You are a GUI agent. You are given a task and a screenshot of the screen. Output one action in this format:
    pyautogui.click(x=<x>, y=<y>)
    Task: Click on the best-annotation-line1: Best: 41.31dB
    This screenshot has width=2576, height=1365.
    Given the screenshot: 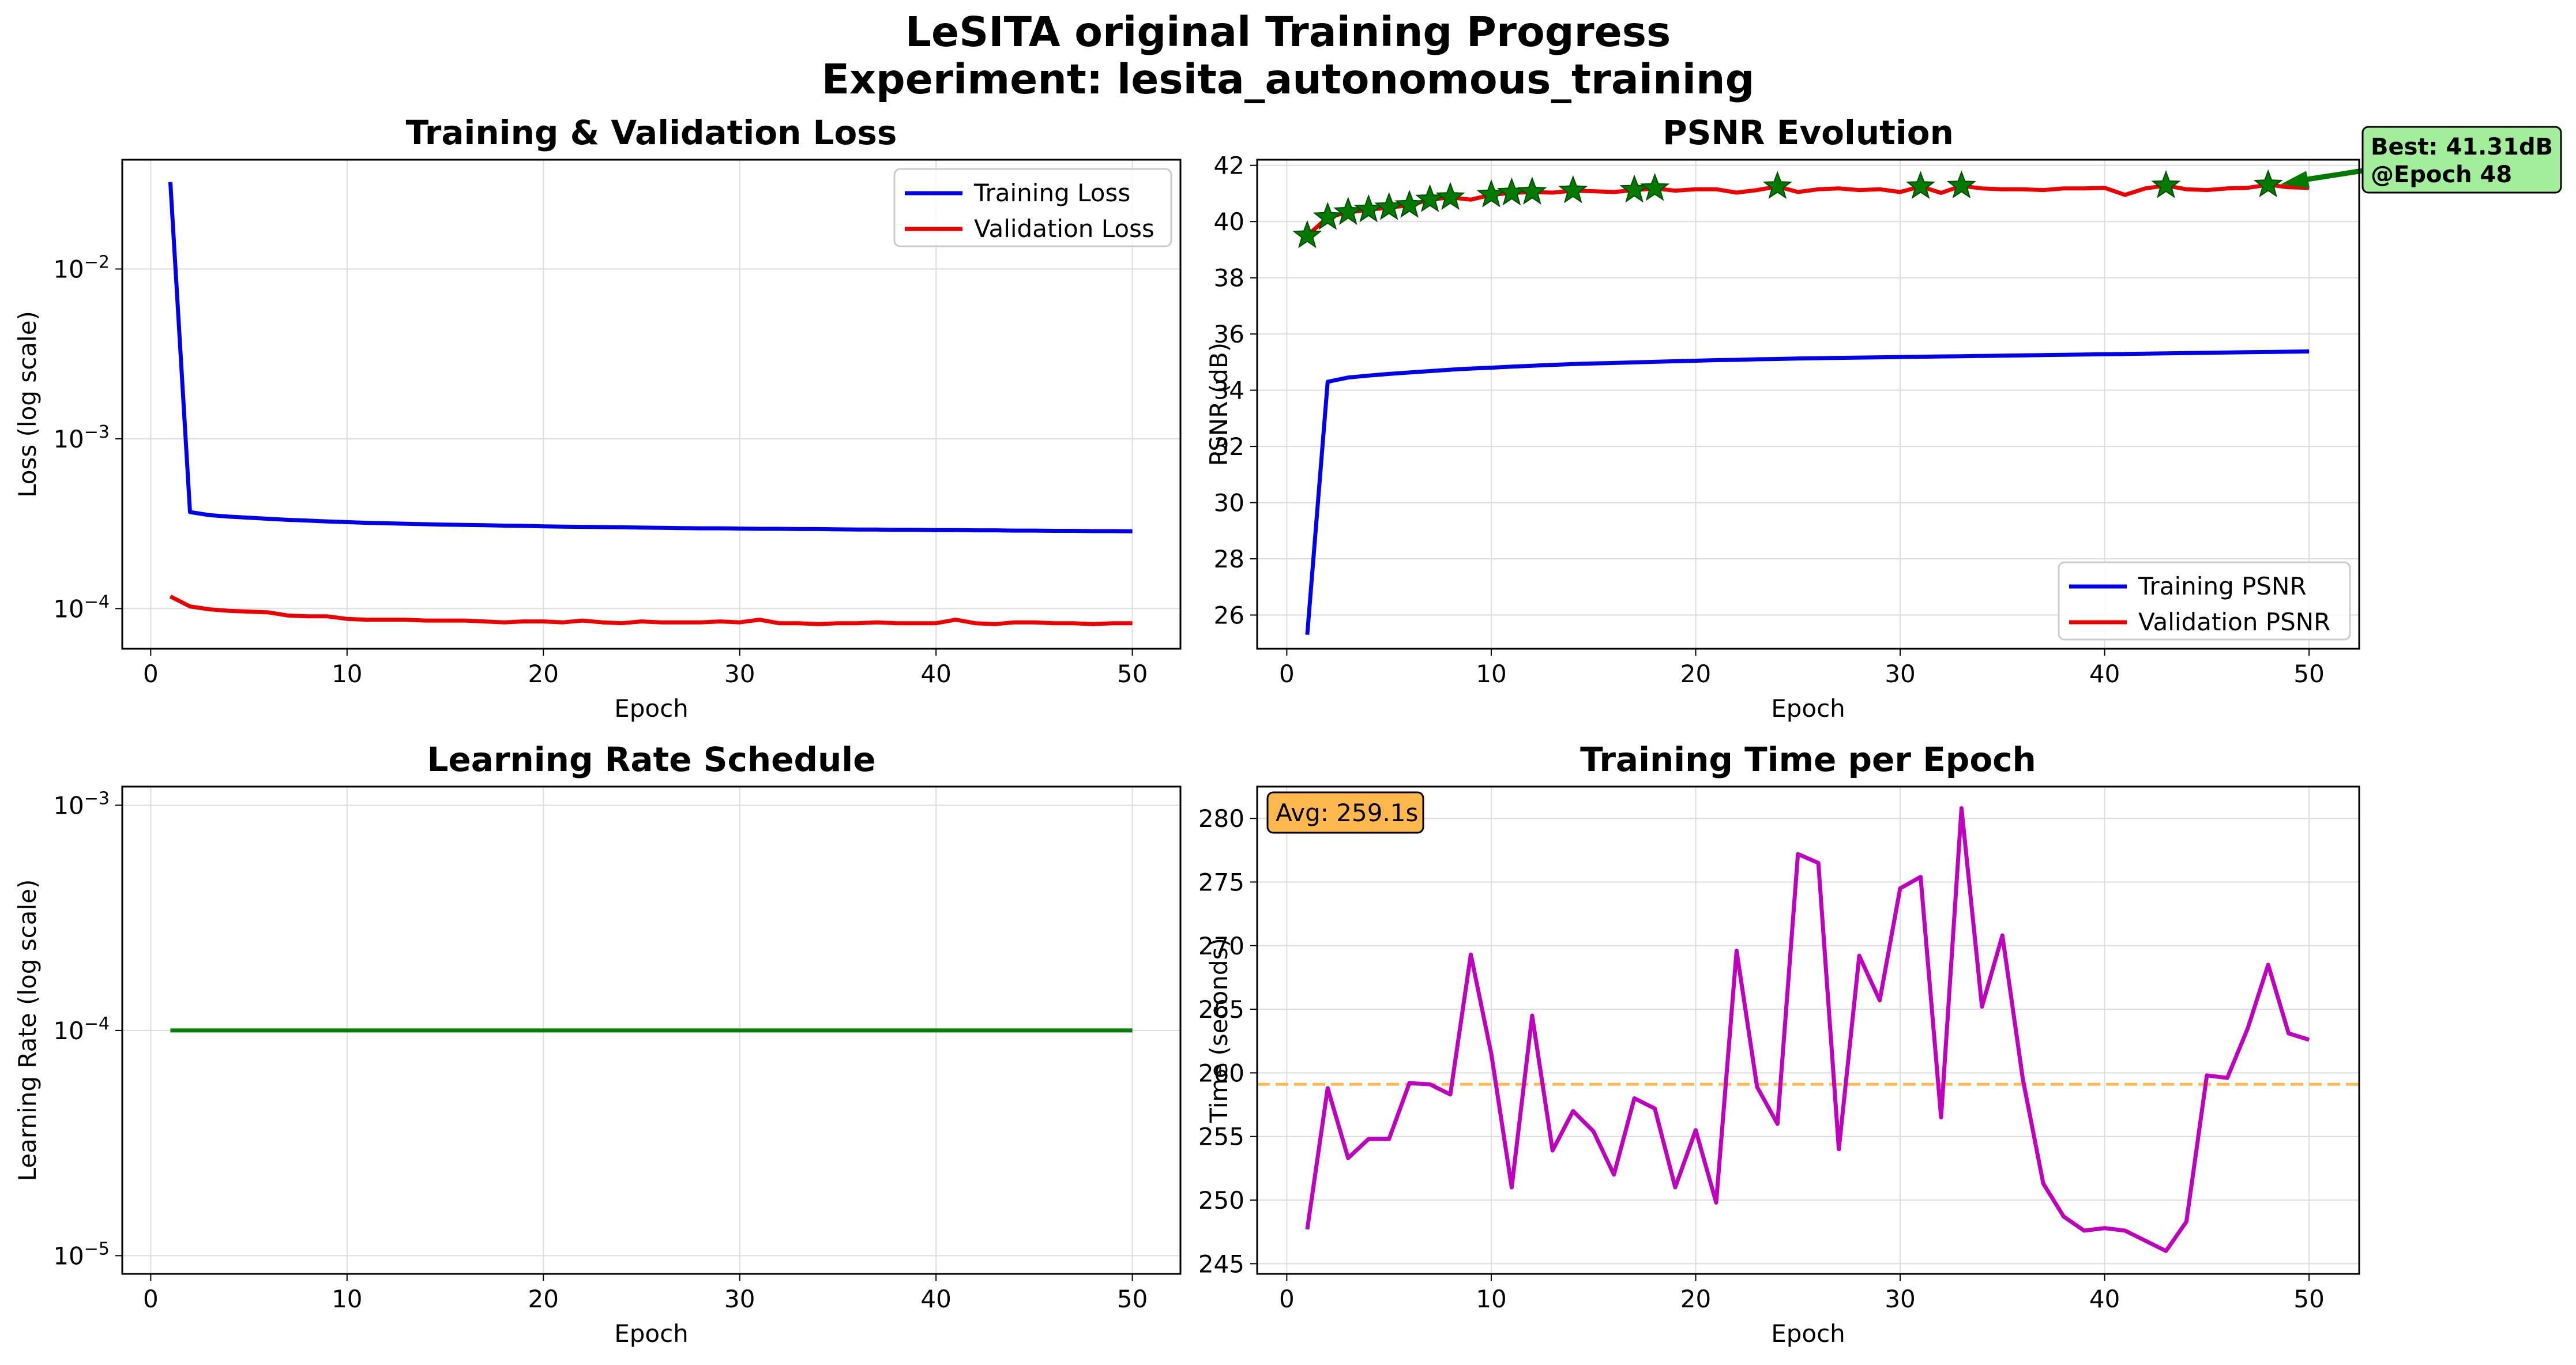 What is the action you would take?
    pyautogui.click(x=2462, y=147)
    